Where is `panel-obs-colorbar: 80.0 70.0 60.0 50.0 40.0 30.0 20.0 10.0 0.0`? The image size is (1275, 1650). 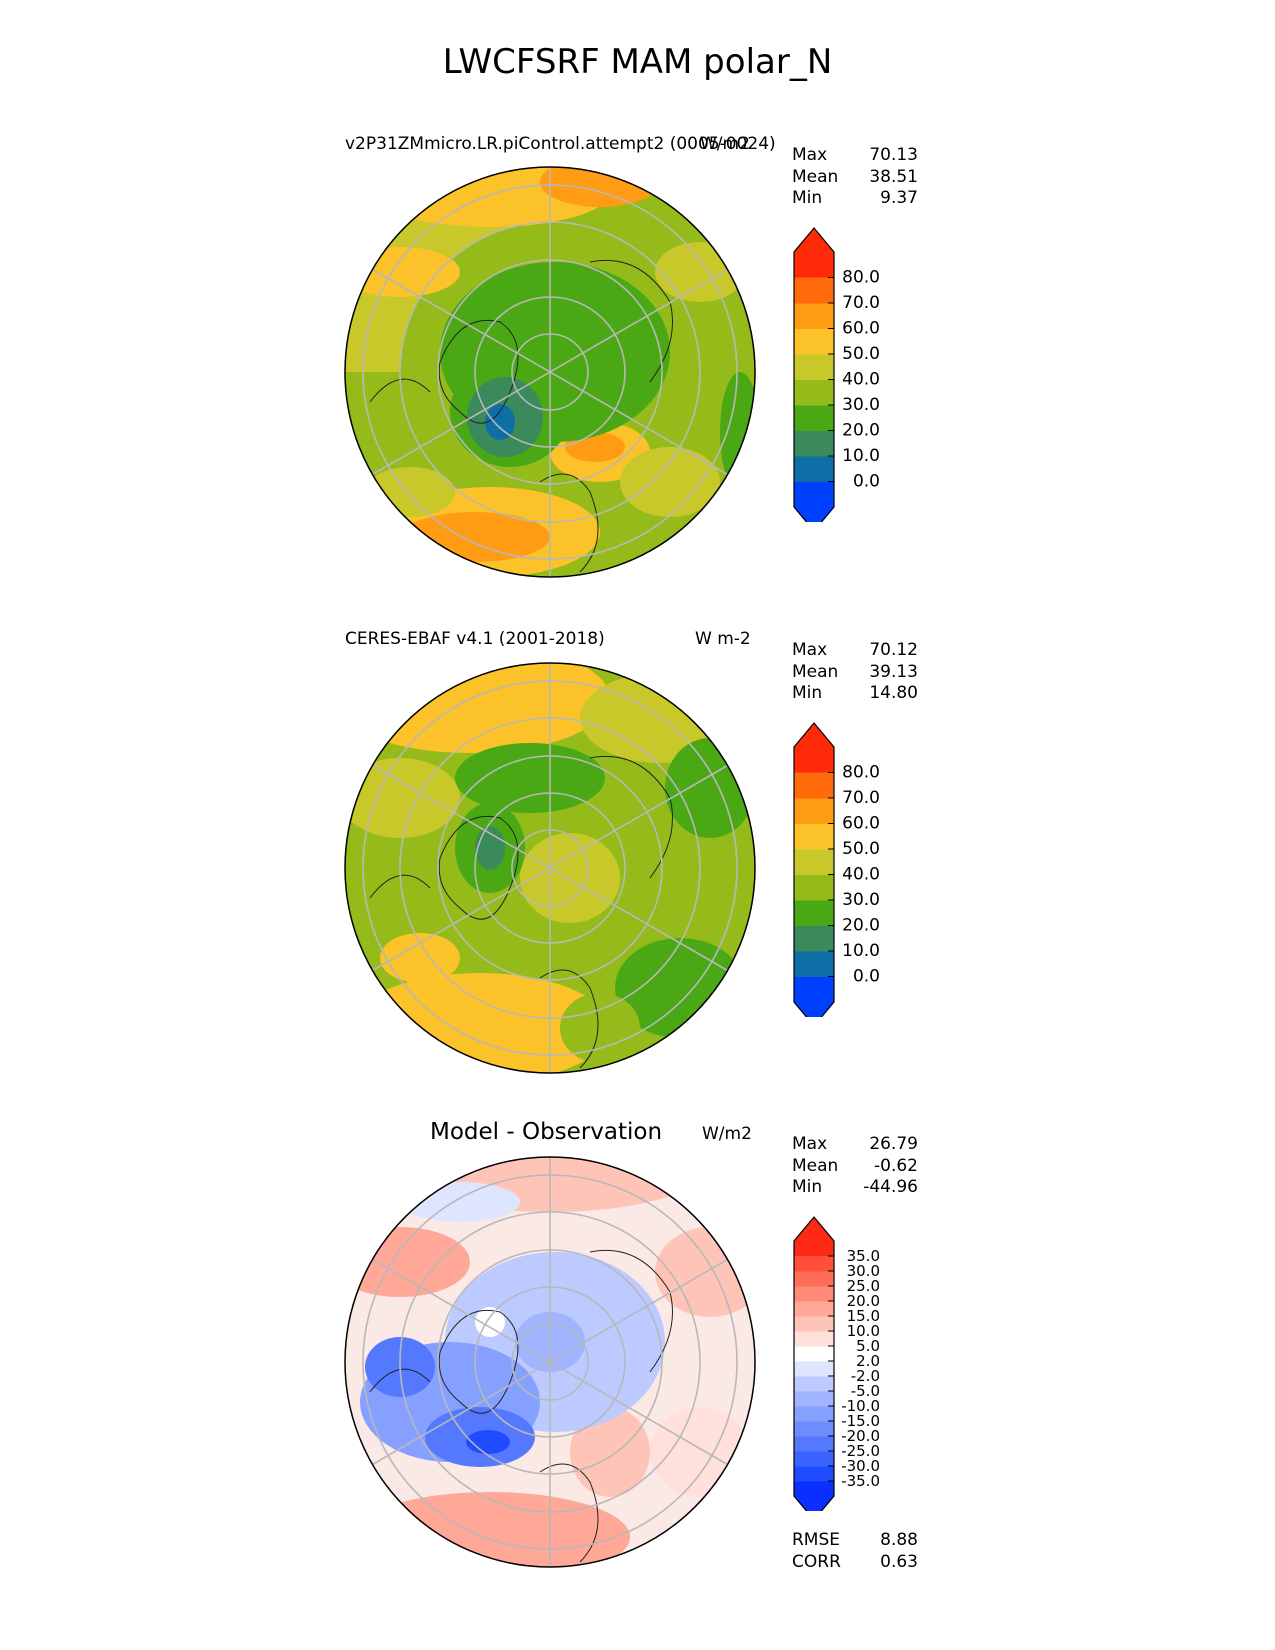
panel-obs-colorbar: 80.0 70.0 60.0 50.0 40.0 30.0 20.0 10.0 0.0 is located at coordinates (836, 869).